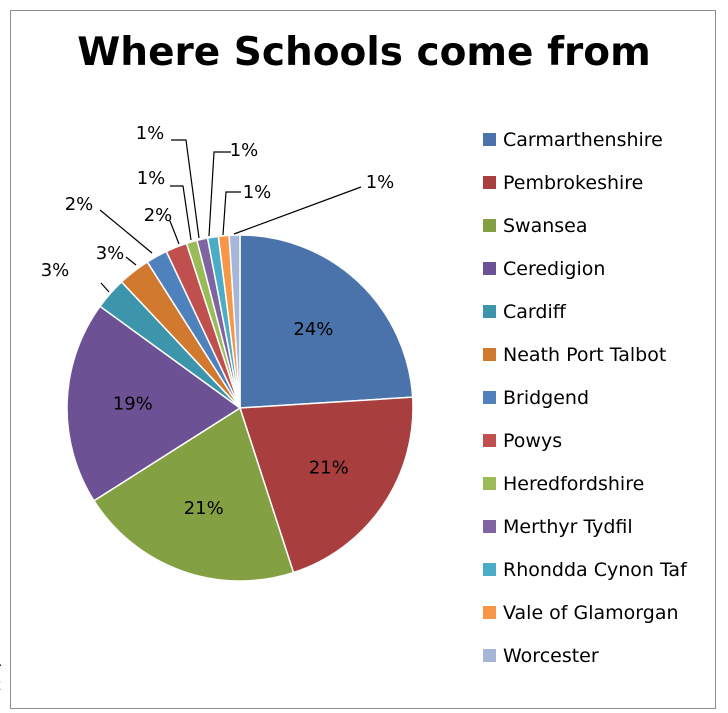 Image resolution: width=728 pixels, height=713 pixels. I want to click on legend-label: Worcester, so click(551, 655).